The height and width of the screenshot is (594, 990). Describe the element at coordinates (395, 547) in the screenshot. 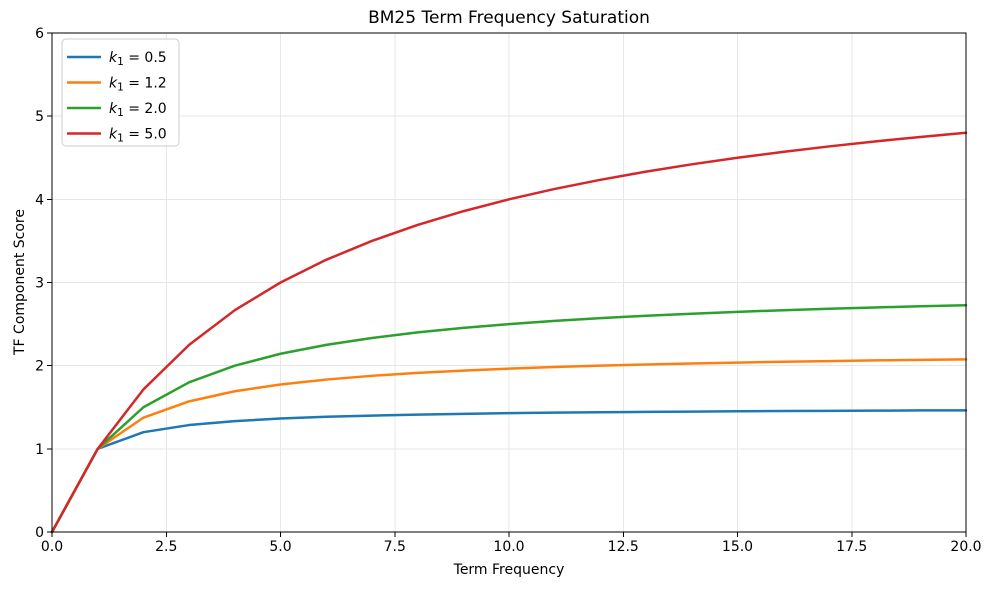

I see `x-tick-label: 7.5` at that location.